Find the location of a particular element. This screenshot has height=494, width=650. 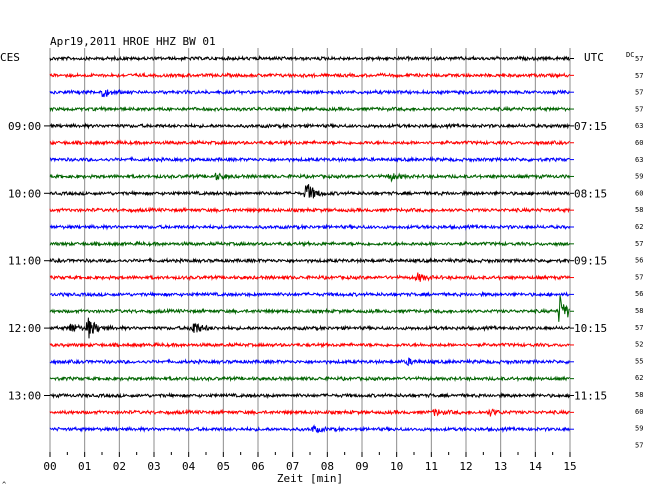

x-tick-label: 12 is located at coordinates (465, 466).